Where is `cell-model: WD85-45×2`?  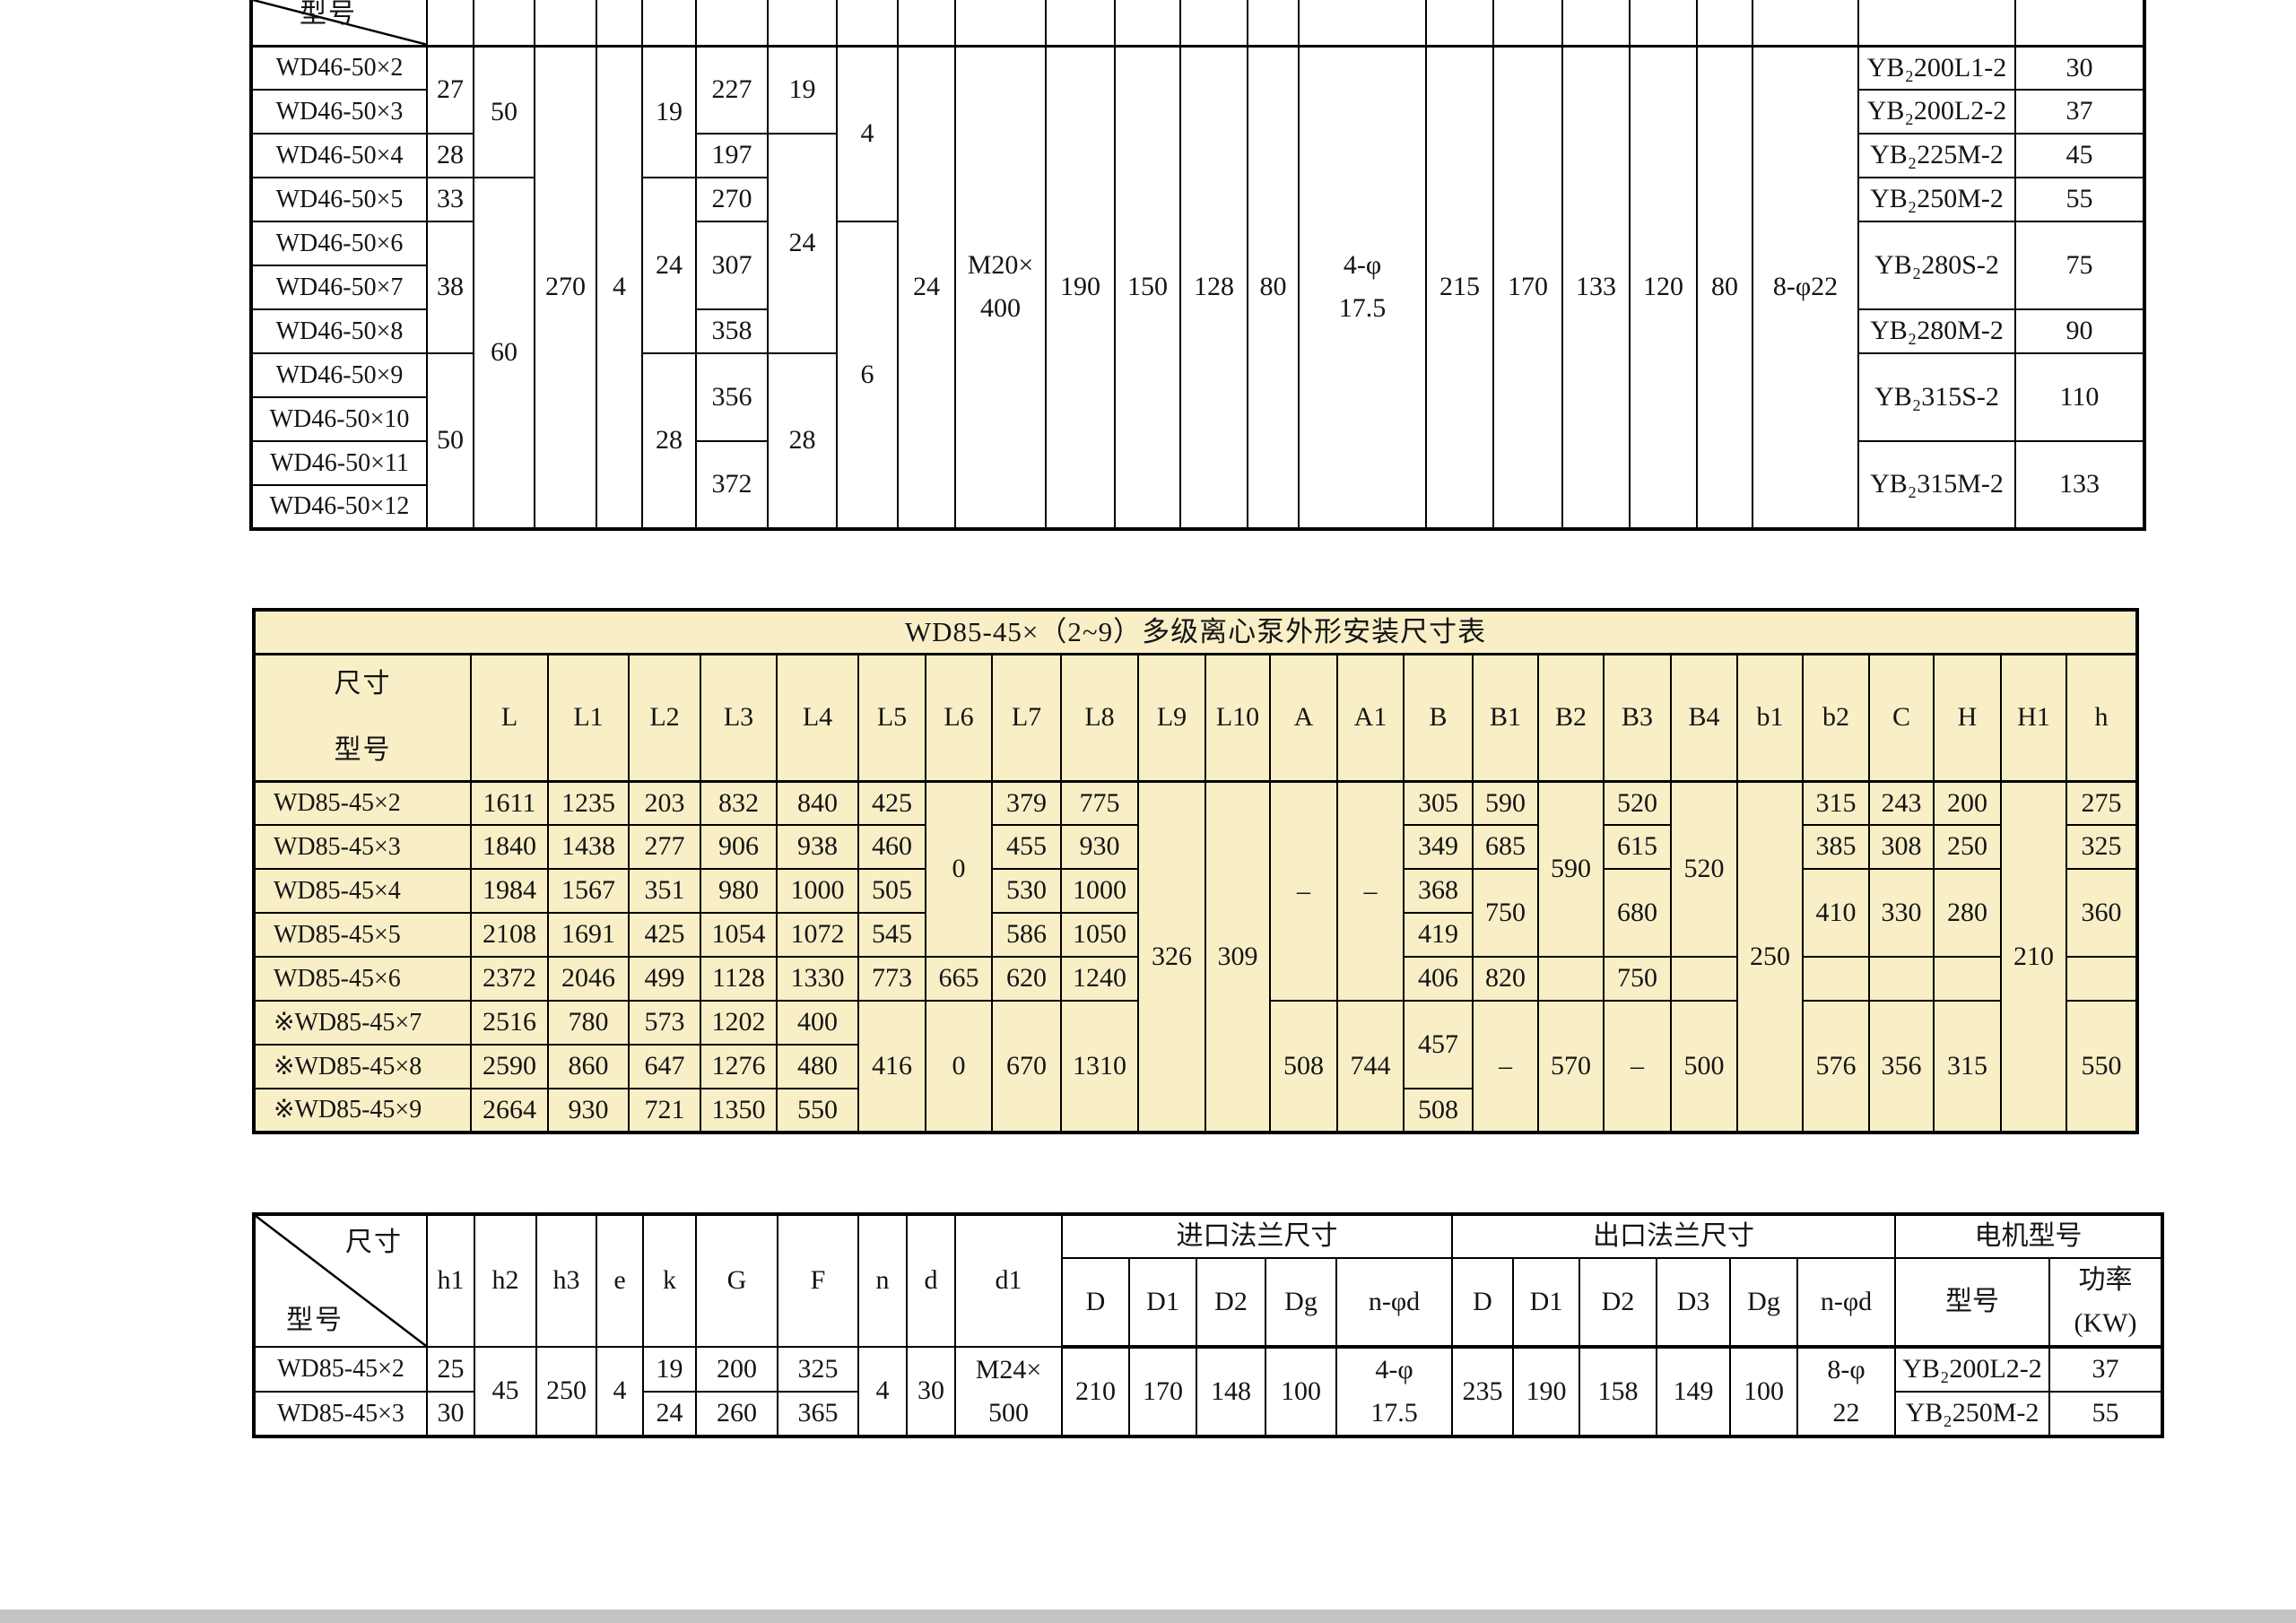
cell-model: WD85-45×2 is located at coordinates (362, 803).